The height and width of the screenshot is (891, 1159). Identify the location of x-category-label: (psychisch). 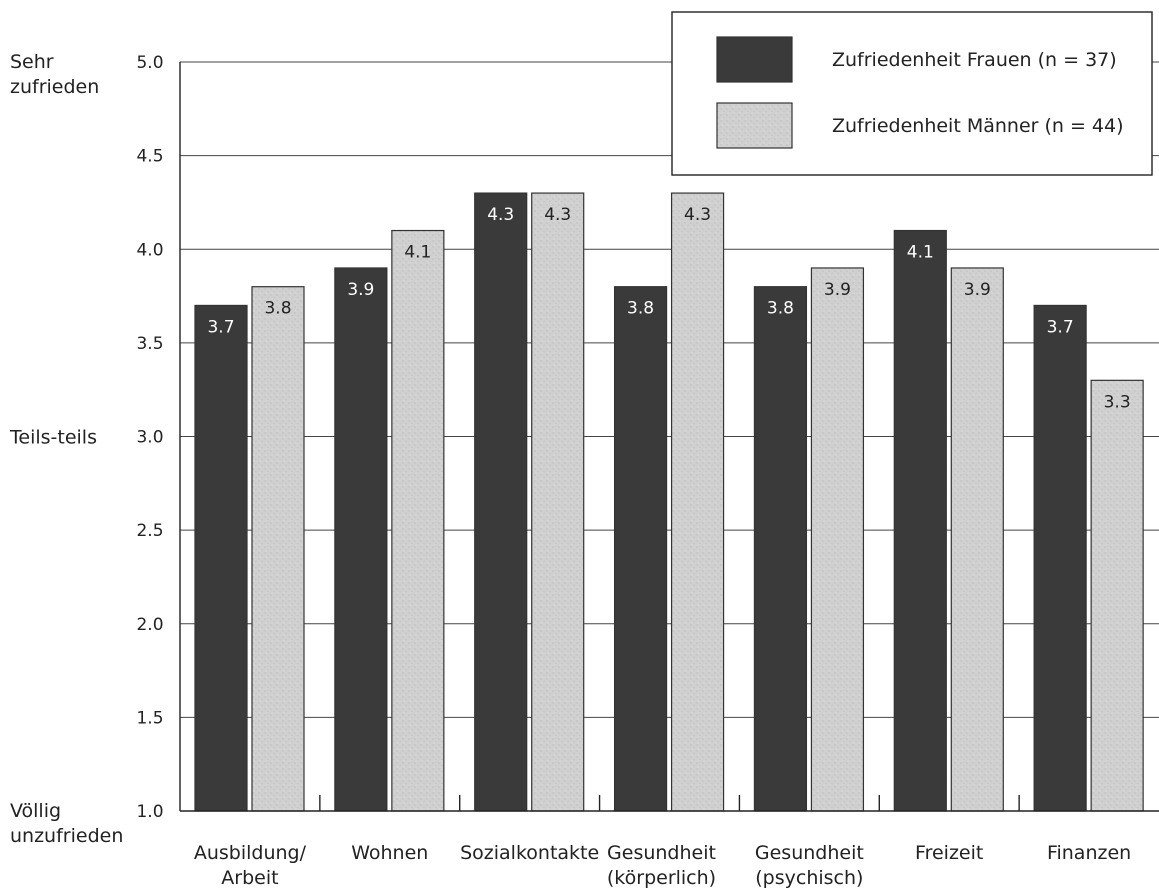
(809, 878).